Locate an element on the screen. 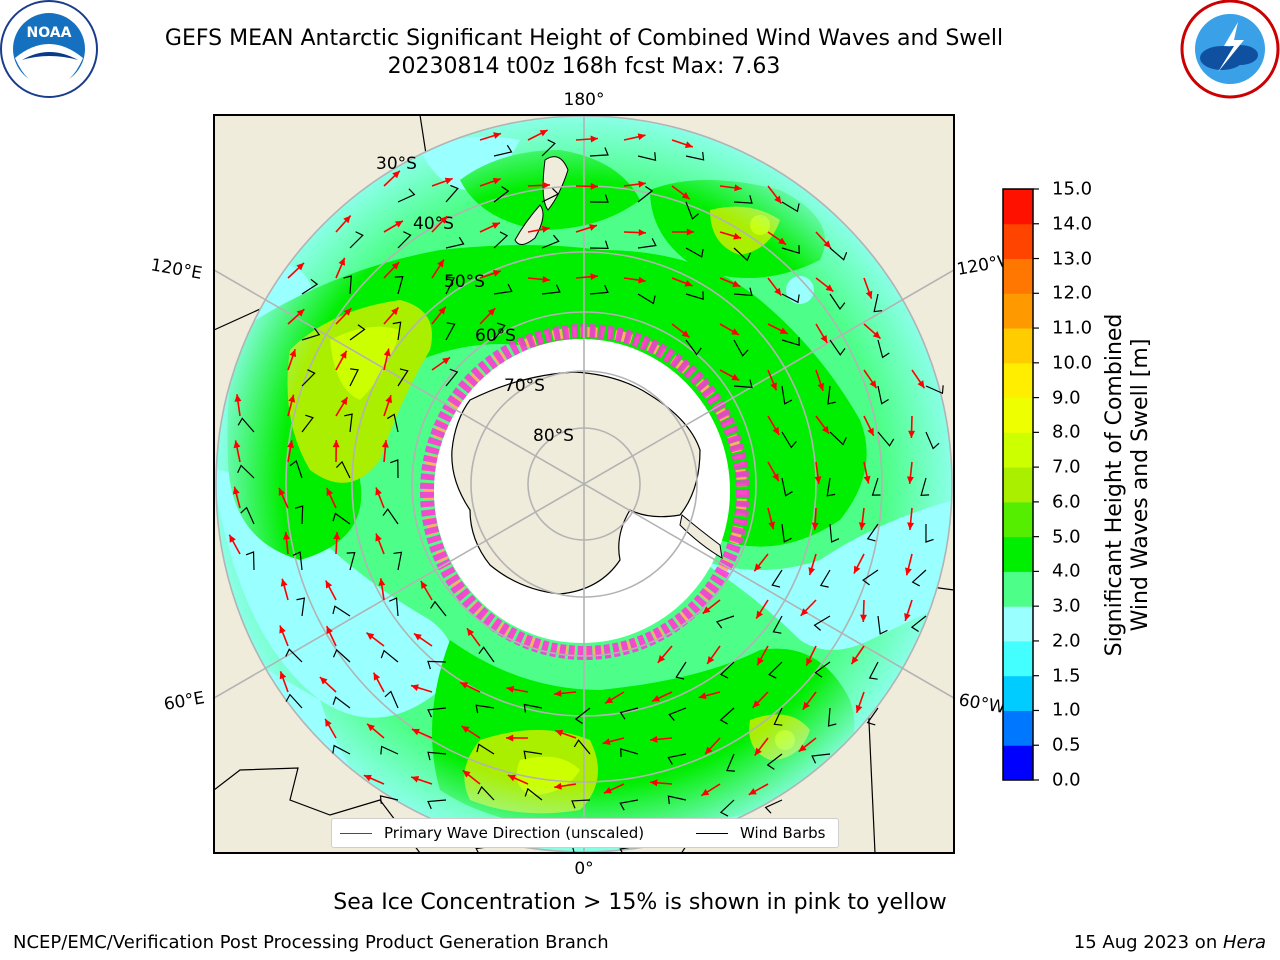  colorbar is located at coordinates (1020, 484).